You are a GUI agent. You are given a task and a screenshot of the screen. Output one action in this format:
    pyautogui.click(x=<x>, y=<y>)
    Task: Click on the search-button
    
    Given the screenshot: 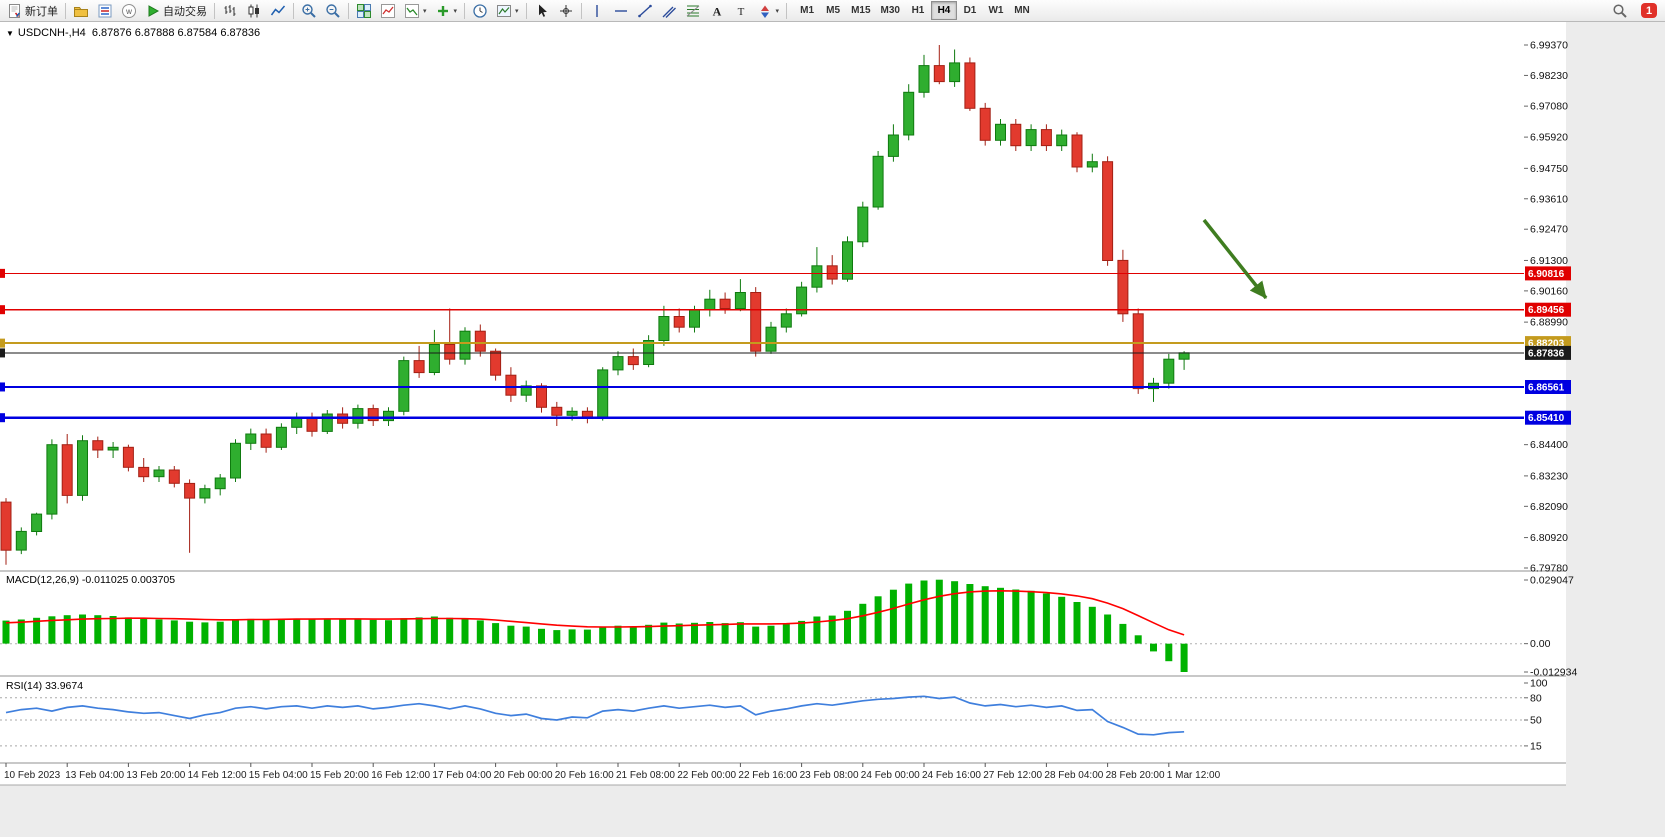 What is the action you would take?
    pyautogui.click(x=1620, y=11)
    